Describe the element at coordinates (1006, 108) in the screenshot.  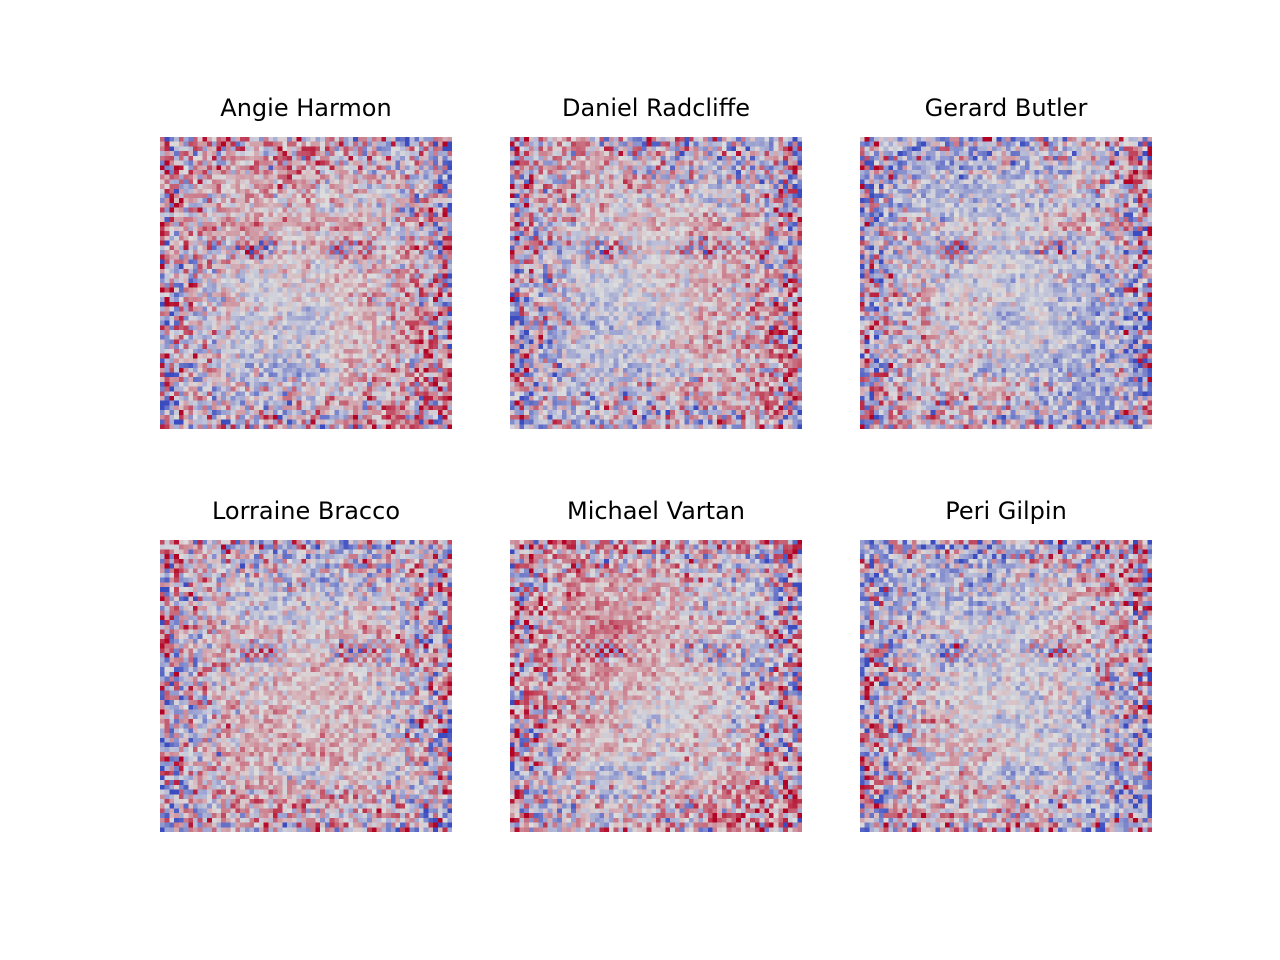
I see `subplot-title: Gerard Butler` at that location.